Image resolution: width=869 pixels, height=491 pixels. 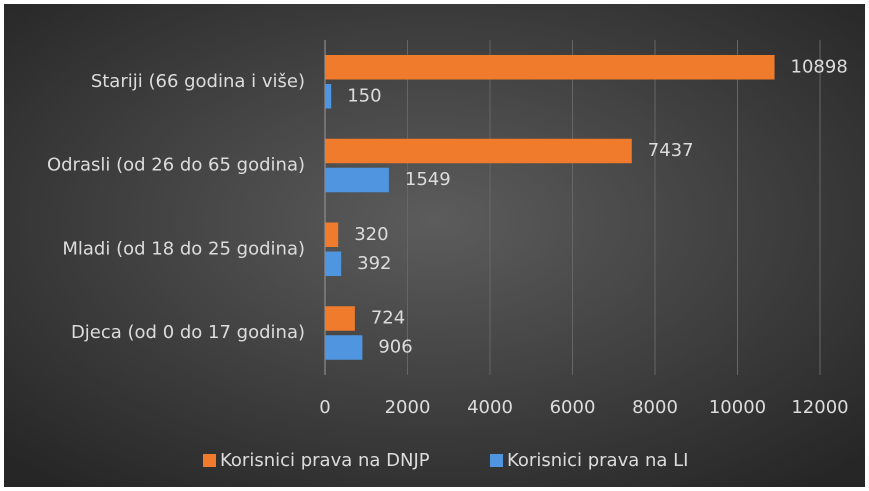 What do you see at coordinates (737, 407) in the screenshot?
I see `x-tick-label: 10000` at bounding box center [737, 407].